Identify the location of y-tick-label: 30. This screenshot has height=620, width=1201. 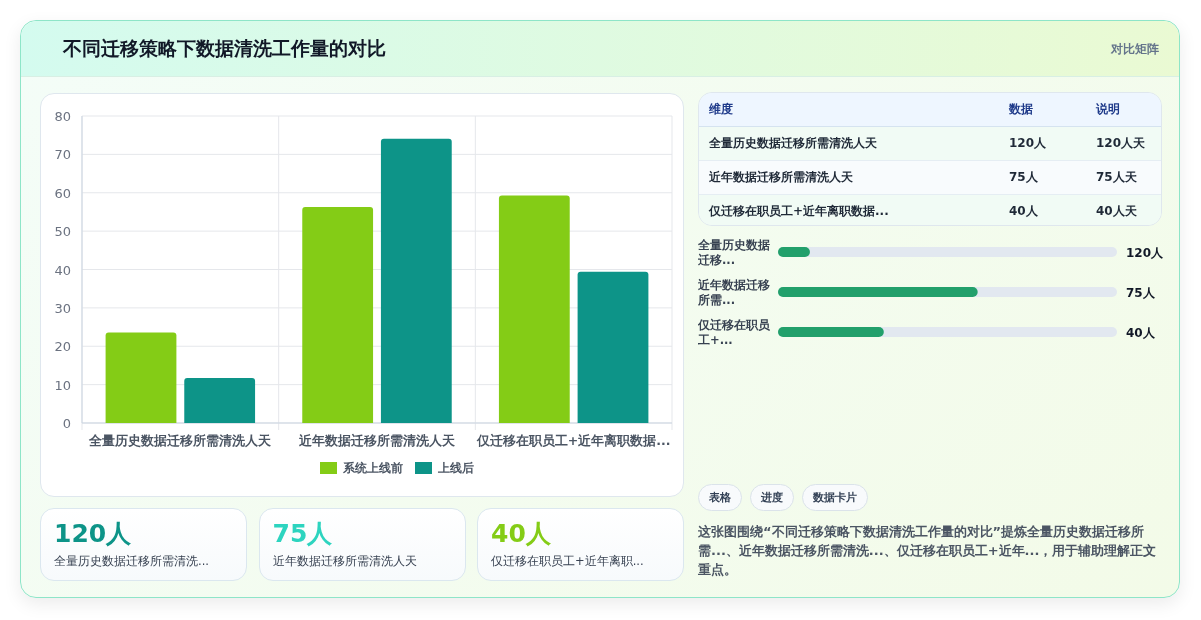
(62, 308).